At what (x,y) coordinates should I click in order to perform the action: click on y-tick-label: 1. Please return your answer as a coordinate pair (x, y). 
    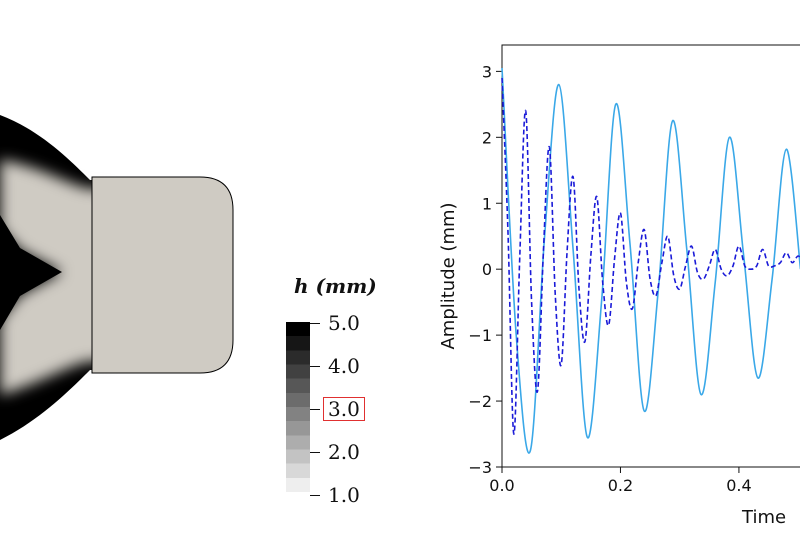
    Looking at the image, I should click on (487, 203).